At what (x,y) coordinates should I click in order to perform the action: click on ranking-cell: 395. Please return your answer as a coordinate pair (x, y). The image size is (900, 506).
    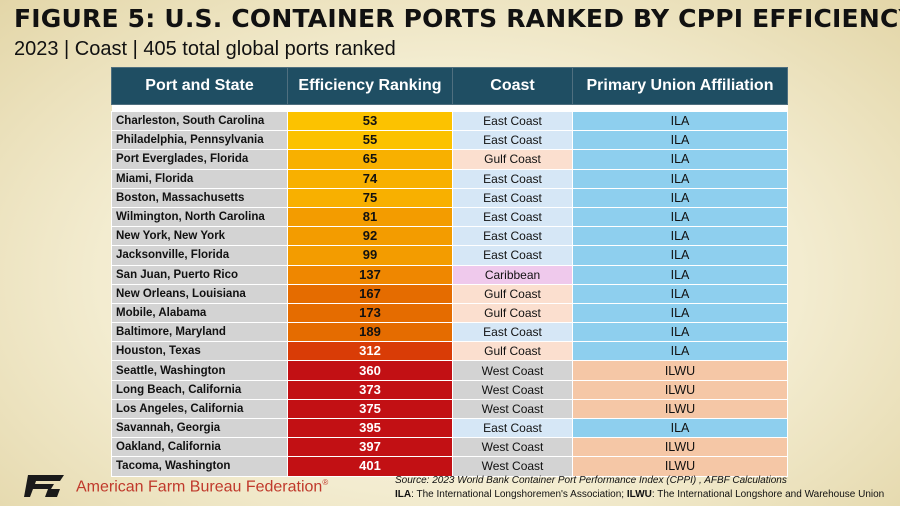
    Looking at the image, I should click on (370, 428).